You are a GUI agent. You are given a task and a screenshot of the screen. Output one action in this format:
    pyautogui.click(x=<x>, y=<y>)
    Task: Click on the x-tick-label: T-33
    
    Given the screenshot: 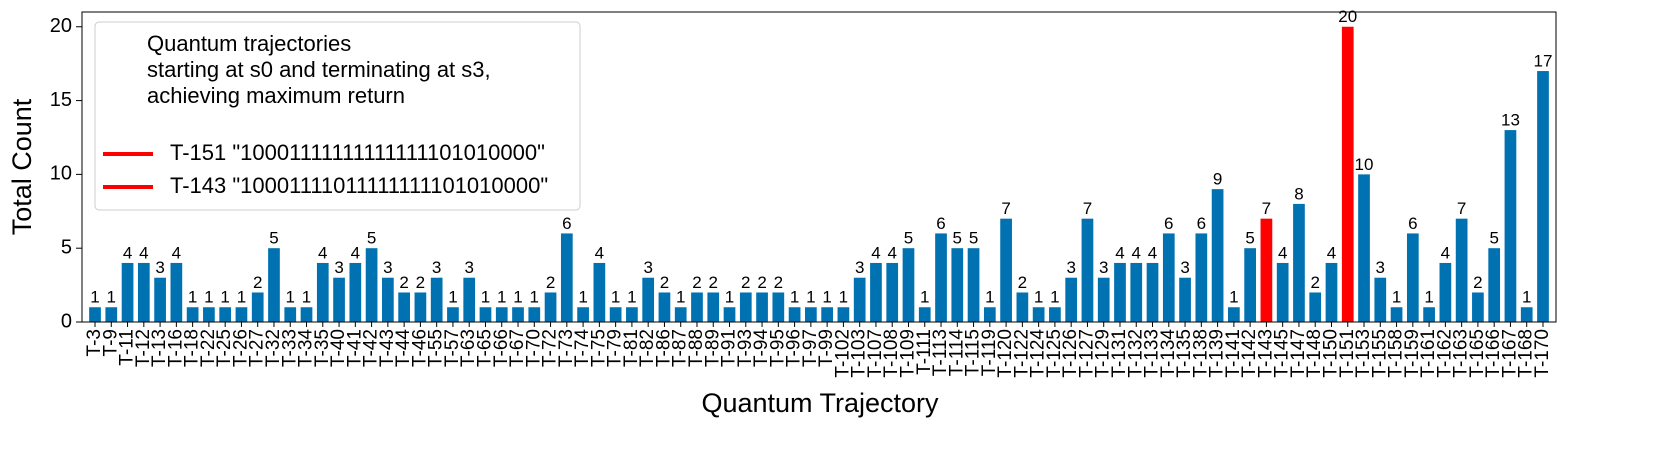 What is the action you would take?
    pyautogui.click(x=289, y=348)
    